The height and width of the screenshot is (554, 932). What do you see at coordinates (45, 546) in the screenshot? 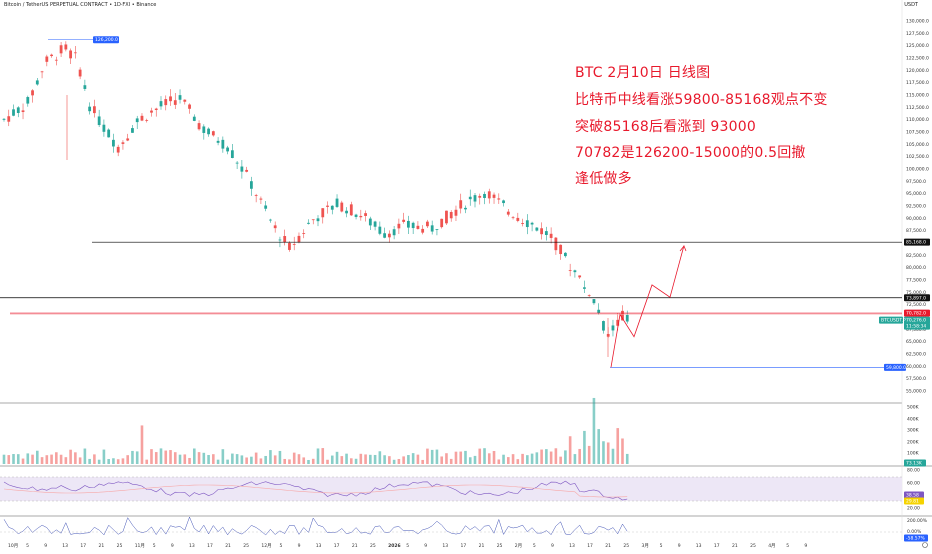
I see `time-tick: 9` at bounding box center [45, 546].